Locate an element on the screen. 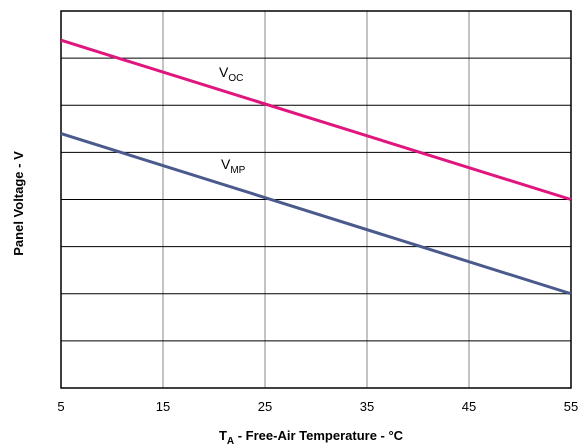 The image size is (580, 446). series-label-vmp: VMP is located at coordinates (233, 166).